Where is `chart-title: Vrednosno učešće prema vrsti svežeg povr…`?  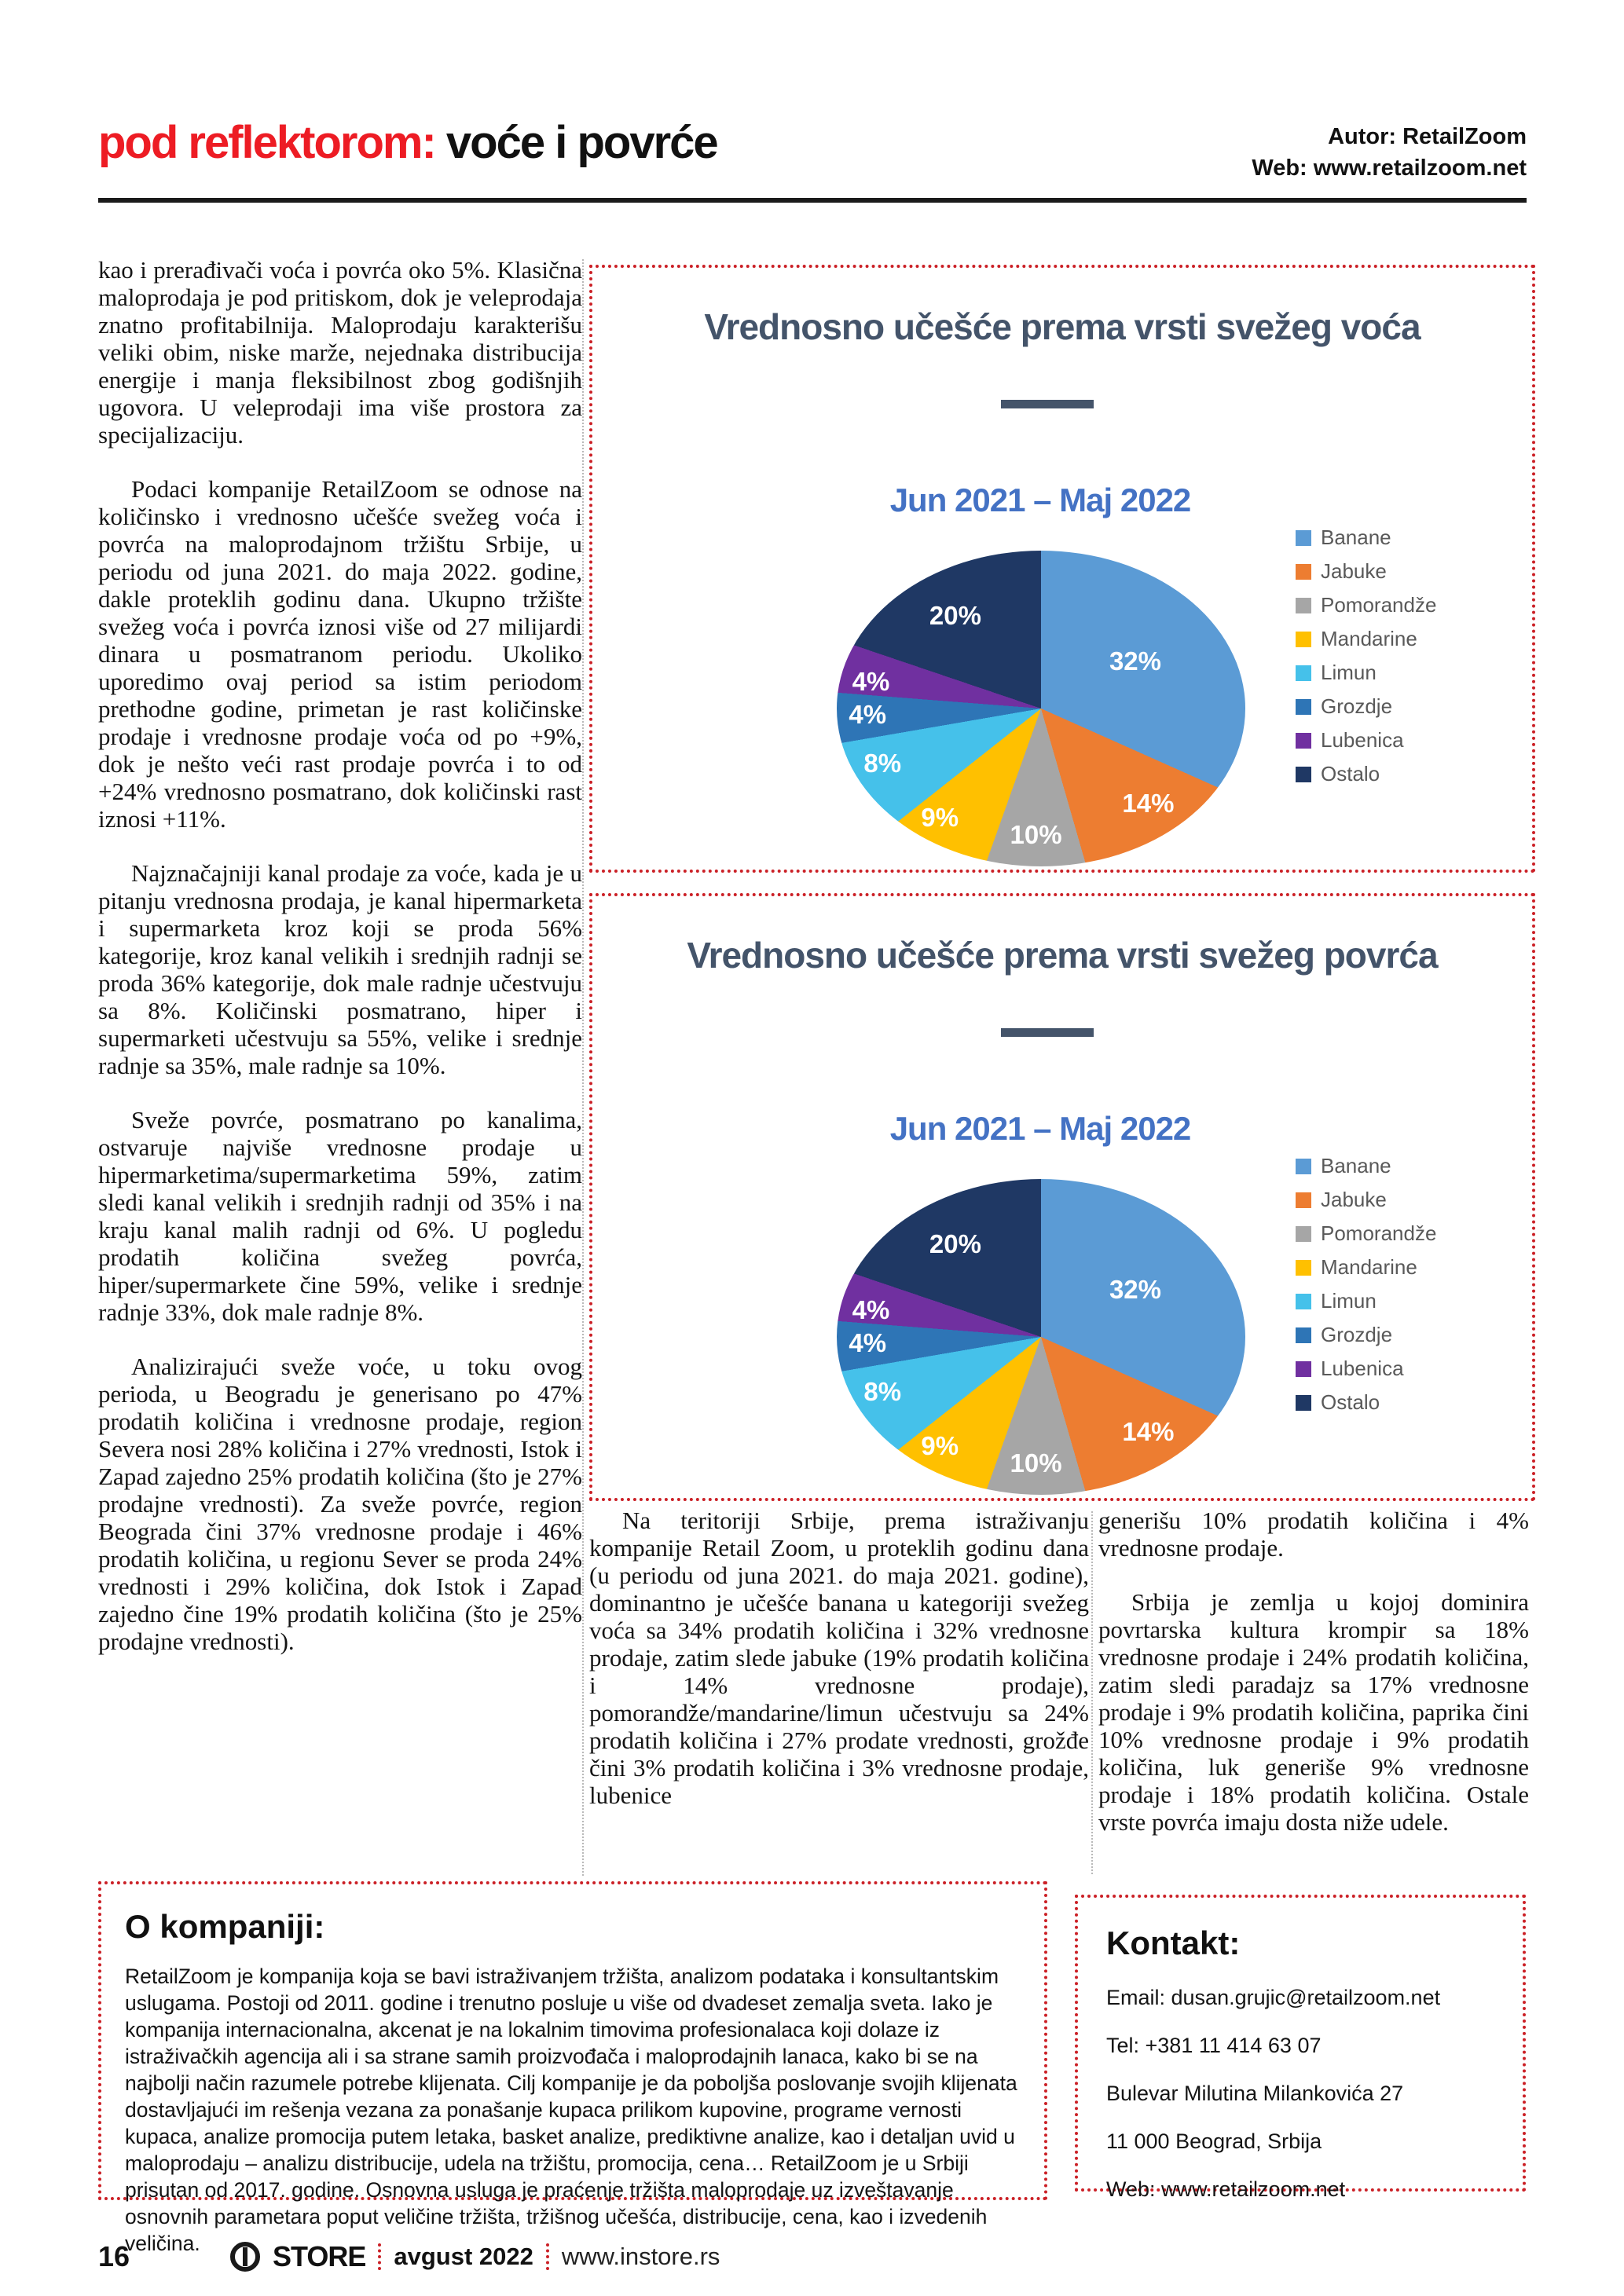
chart-title: Vrednosno učešće prema vrsti svežeg povr… is located at coordinates (1062, 955).